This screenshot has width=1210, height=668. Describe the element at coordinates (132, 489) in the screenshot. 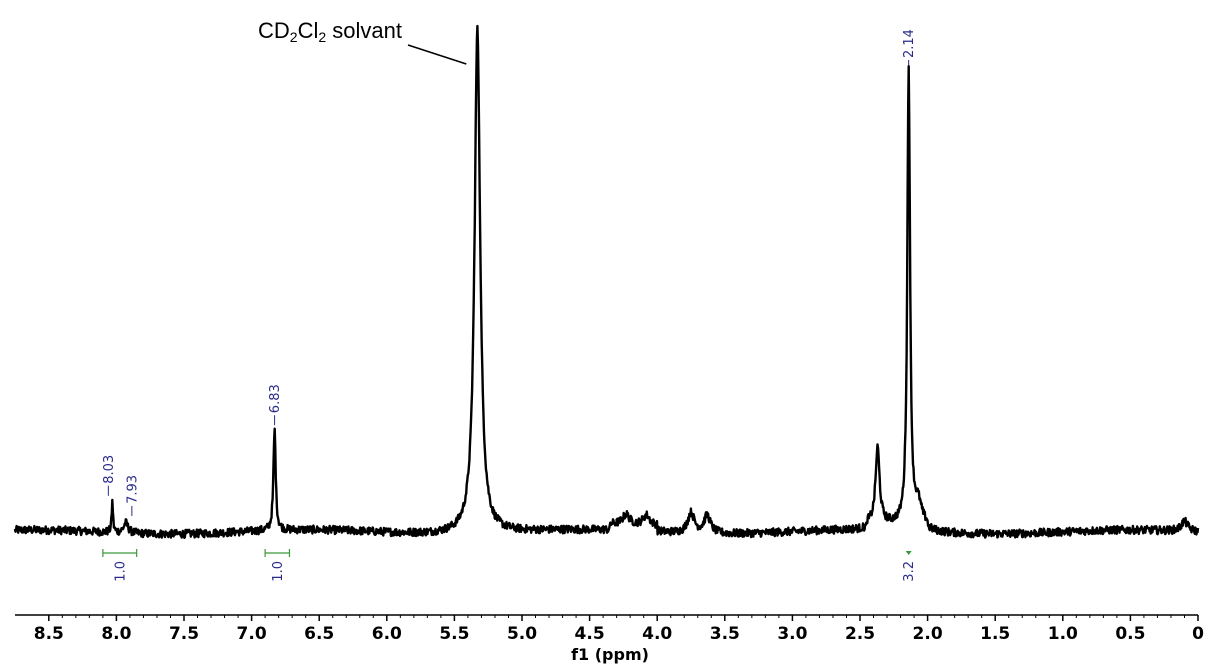

I see `peak-label-text: 7.93` at that location.